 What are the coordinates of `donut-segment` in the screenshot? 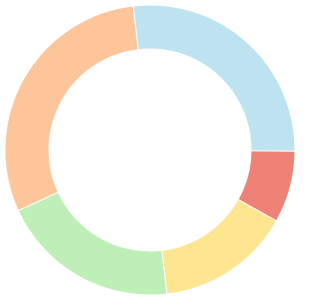 It's located at (219, 246).